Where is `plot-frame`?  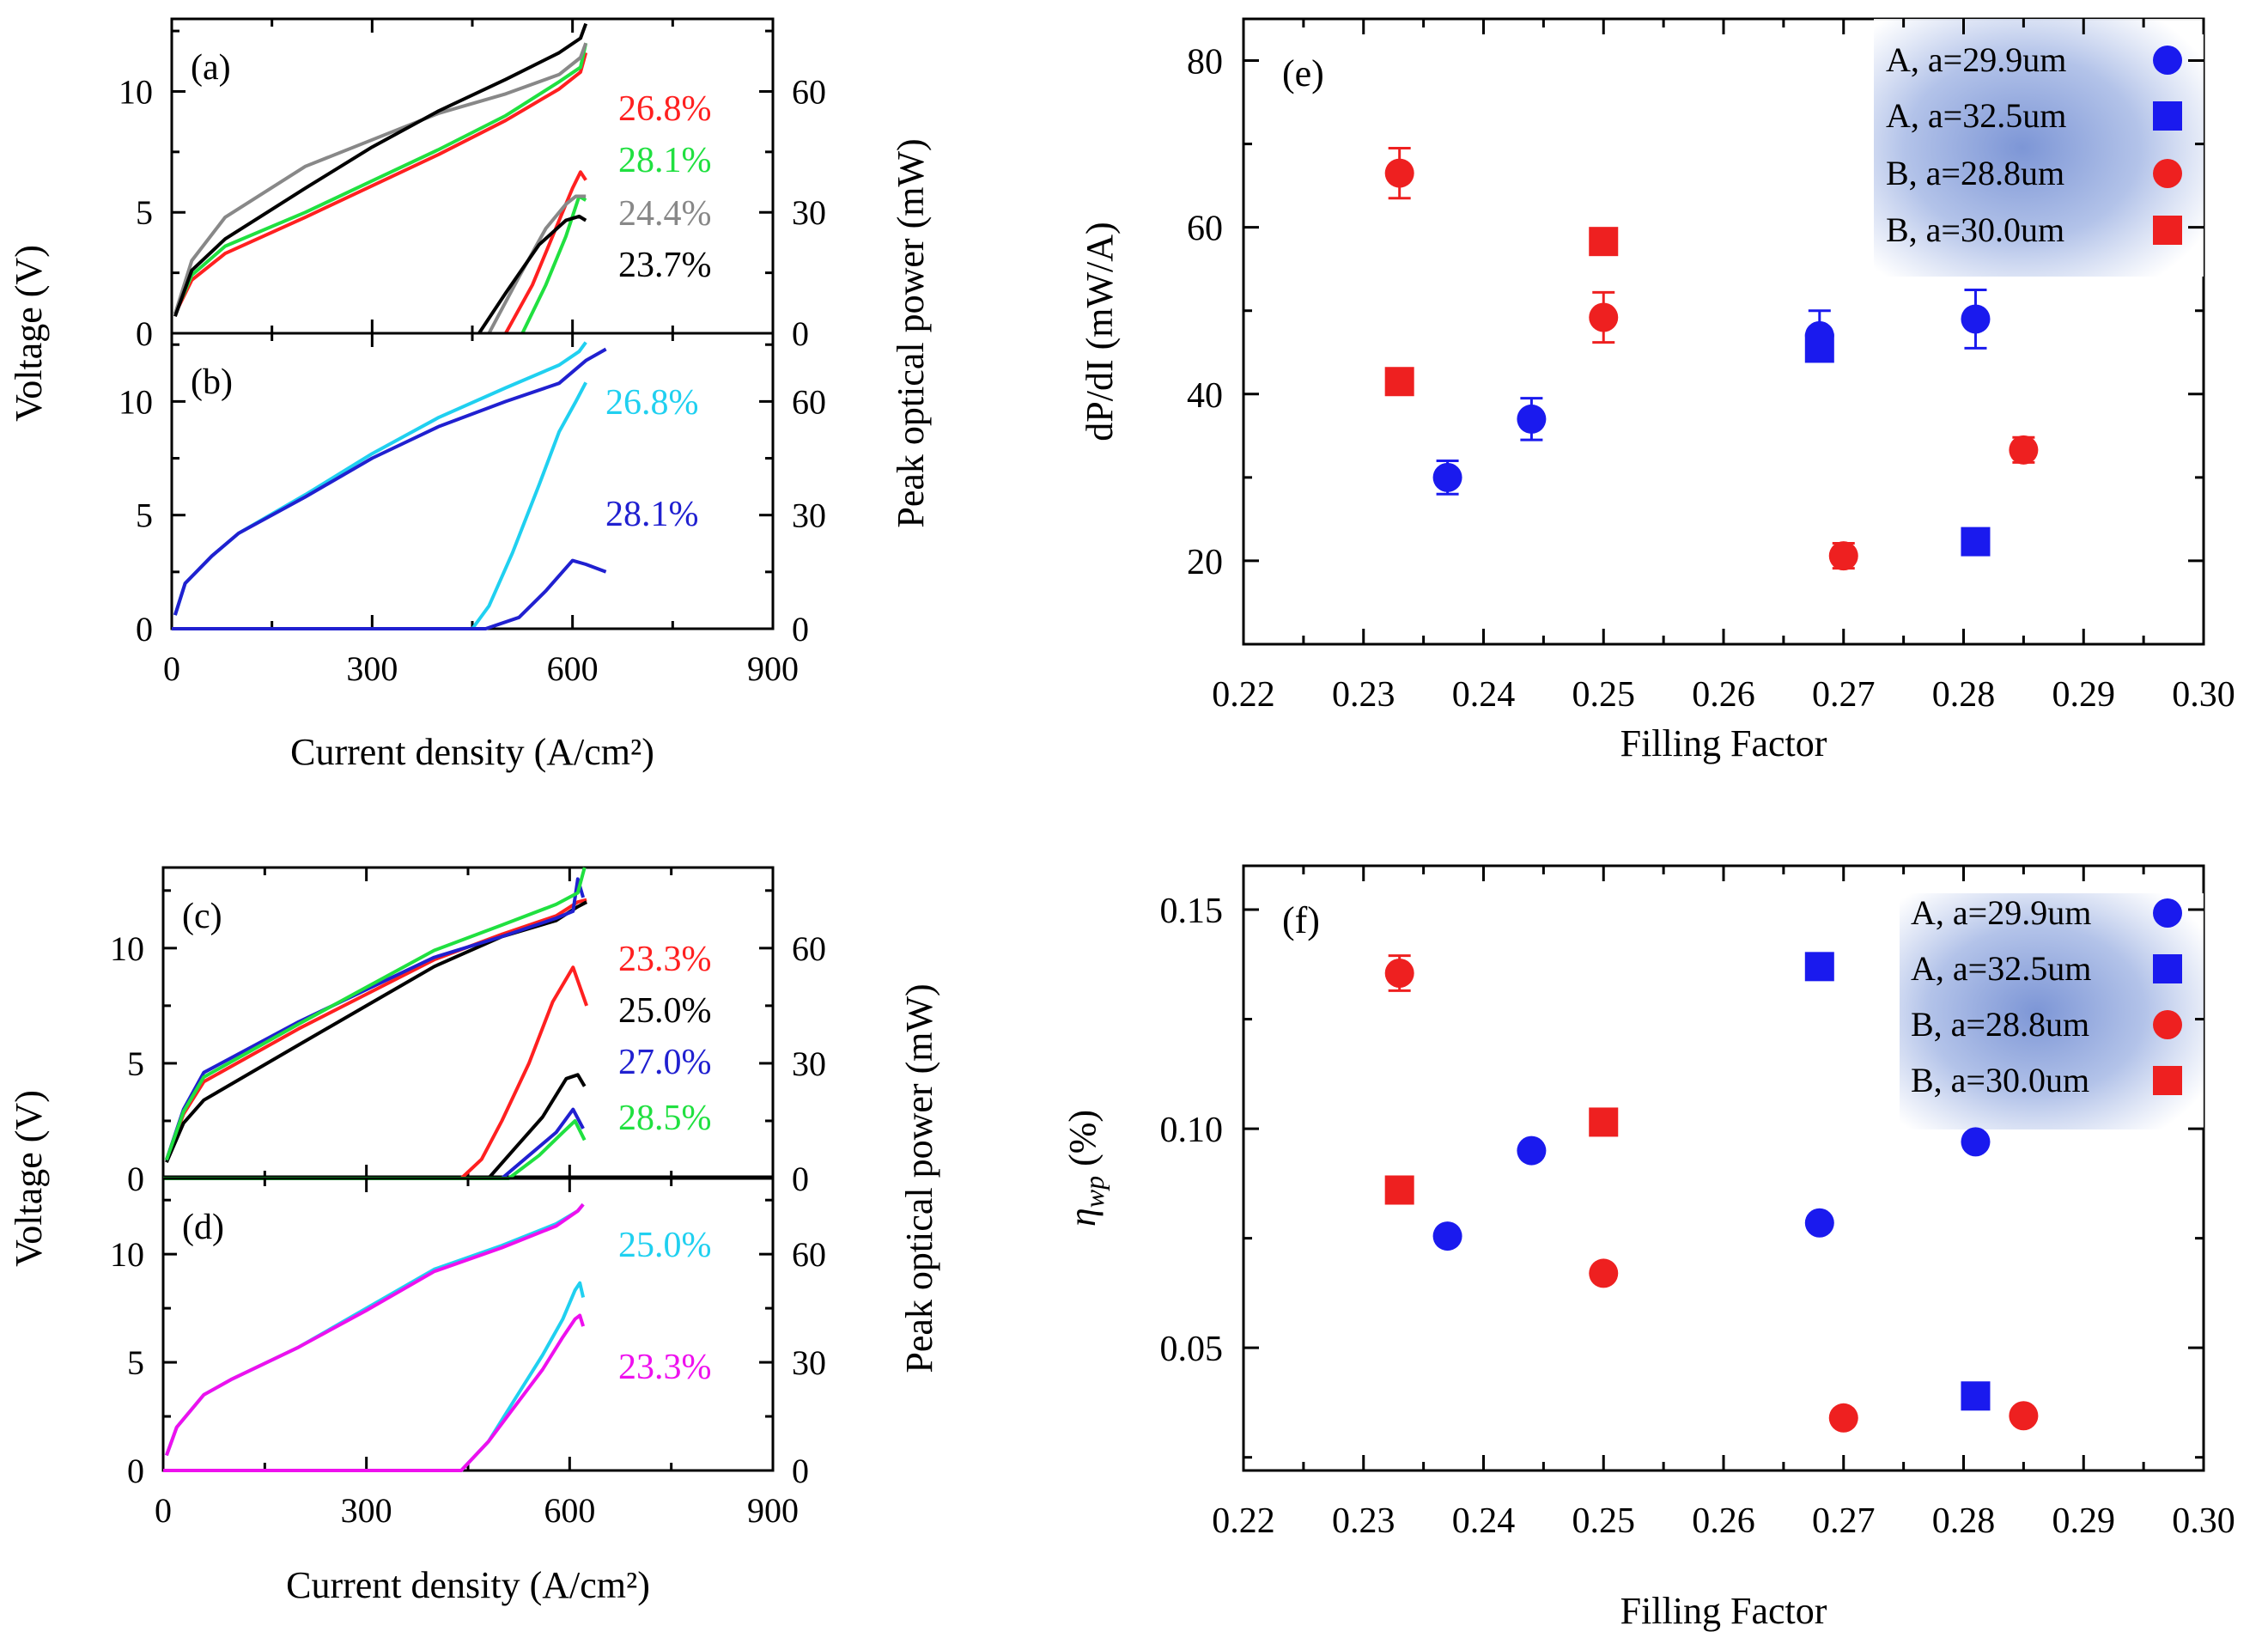 plot-frame is located at coordinates (468, 1324).